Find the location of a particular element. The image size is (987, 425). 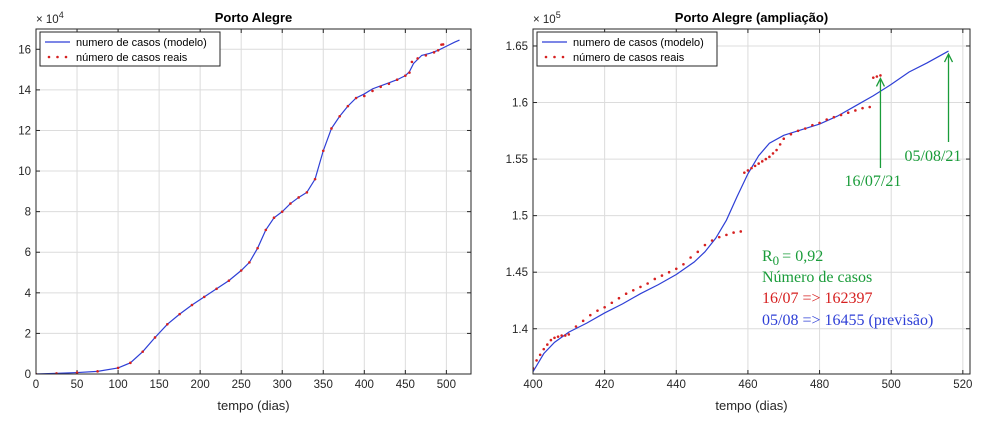

x-tick-label: 50 is located at coordinates (77, 385).